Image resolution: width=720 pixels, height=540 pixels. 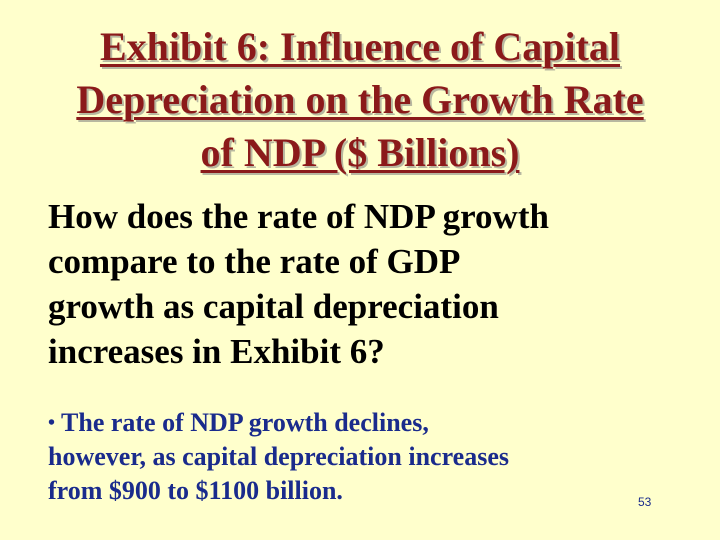 What do you see at coordinates (254, 261) in the screenshot?
I see `question-line-2: compare to the rate of GDP` at bounding box center [254, 261].